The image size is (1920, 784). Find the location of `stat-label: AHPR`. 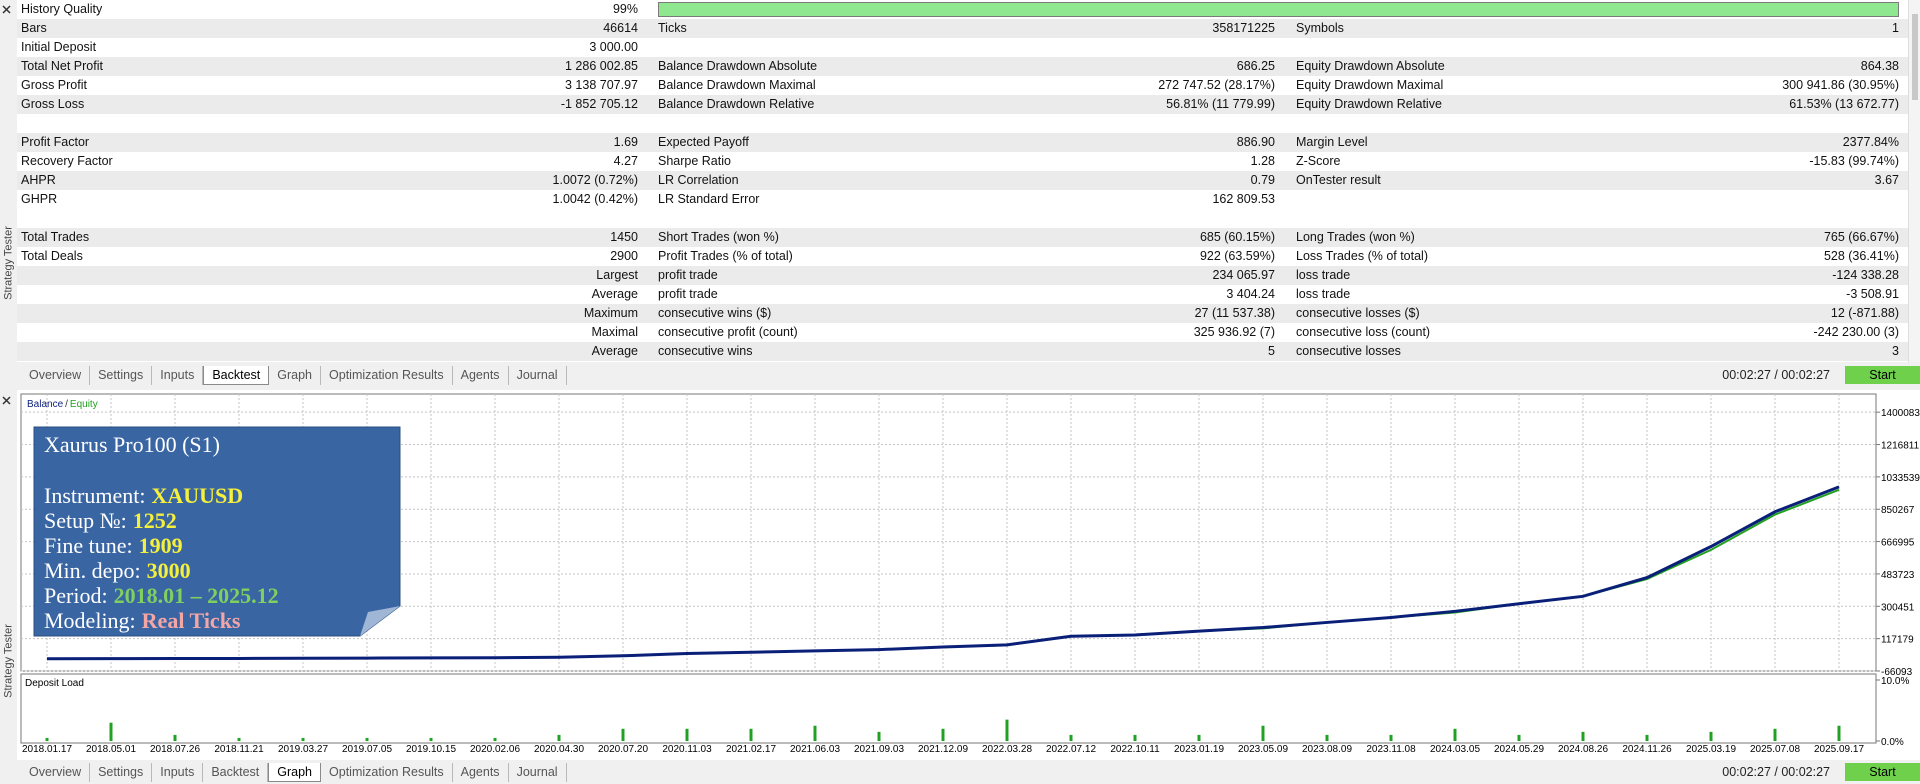

stat-label: AHPR is located at coordinates (38, 180).